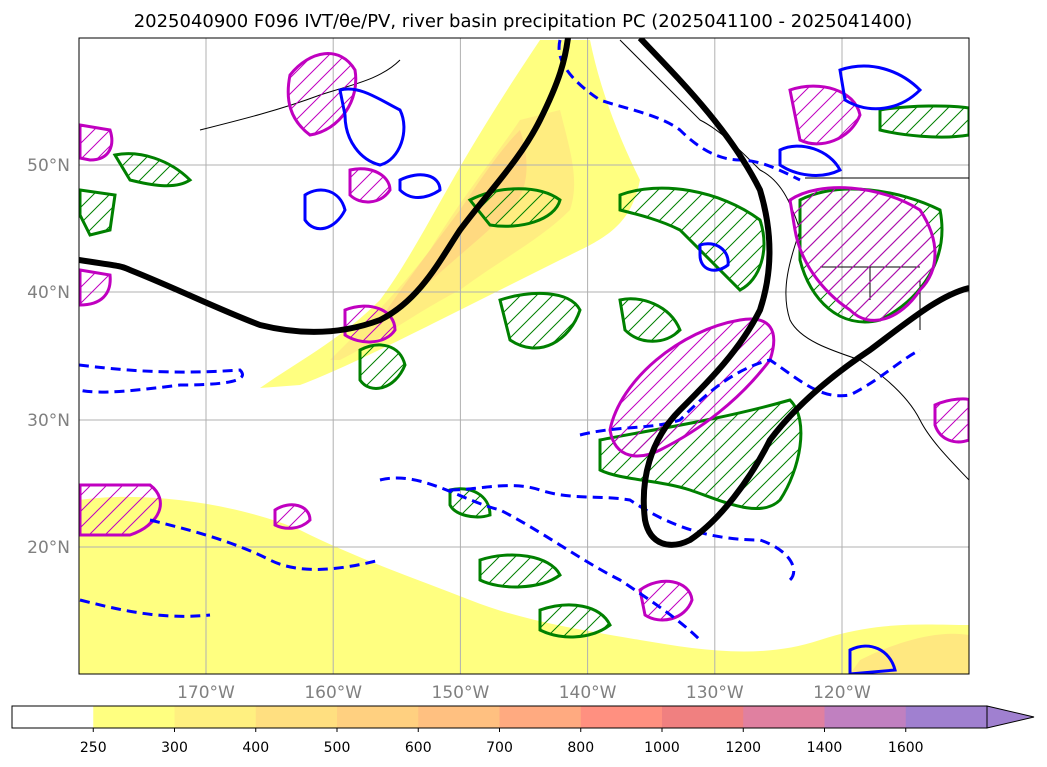  Describe the element at coordinates (906, 748) in the screenshot. I see `colorbar-tick-label: 1600` at that location.